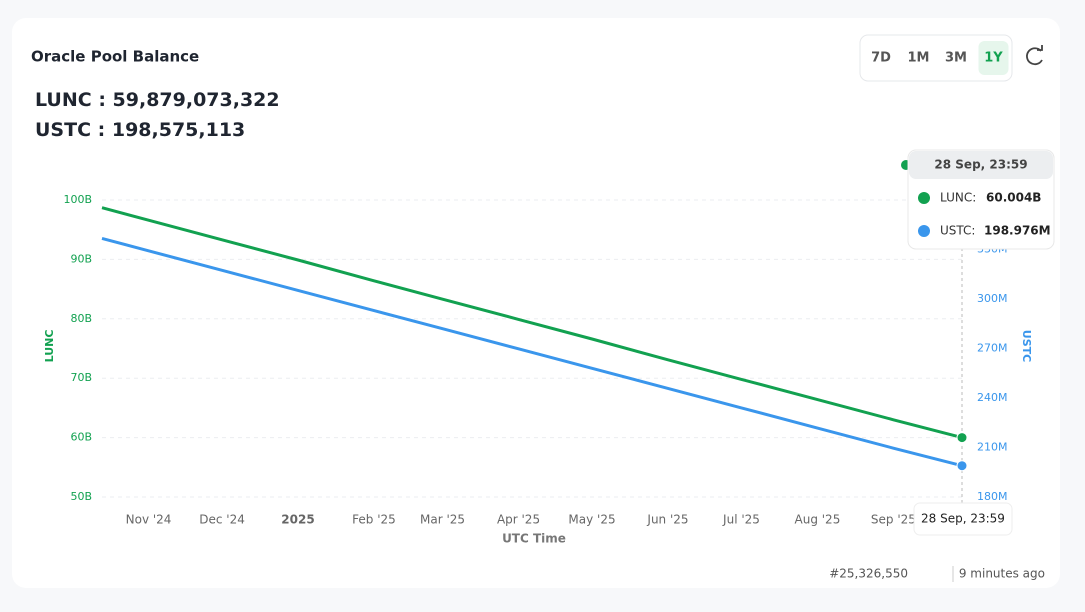 This screenshot has width=1085, height=612. What do you see at coordinates (992, 348) in the screenshot?
I see `y2-tick-label: 270M` at bounding box center [992, 348].